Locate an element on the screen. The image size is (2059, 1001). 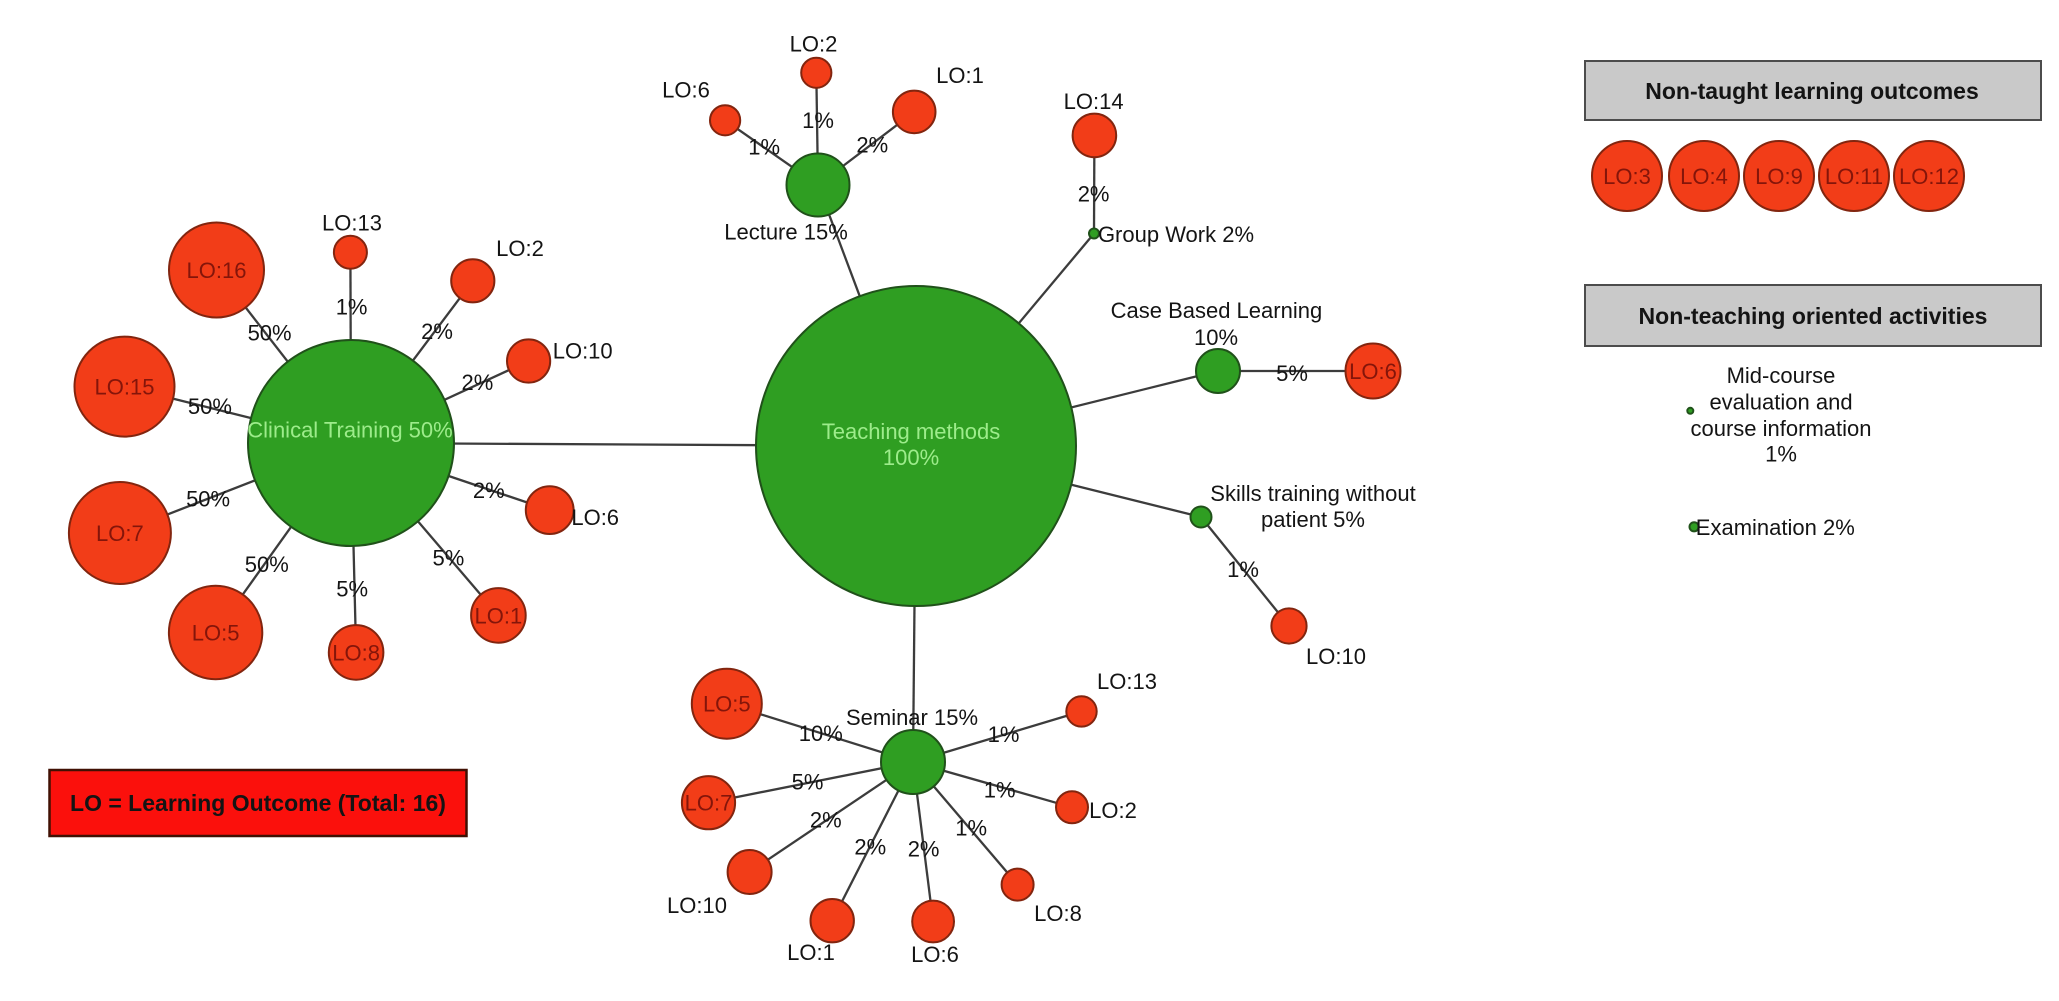
svg-text: Teaching methods is located at coordinates (911, 431).